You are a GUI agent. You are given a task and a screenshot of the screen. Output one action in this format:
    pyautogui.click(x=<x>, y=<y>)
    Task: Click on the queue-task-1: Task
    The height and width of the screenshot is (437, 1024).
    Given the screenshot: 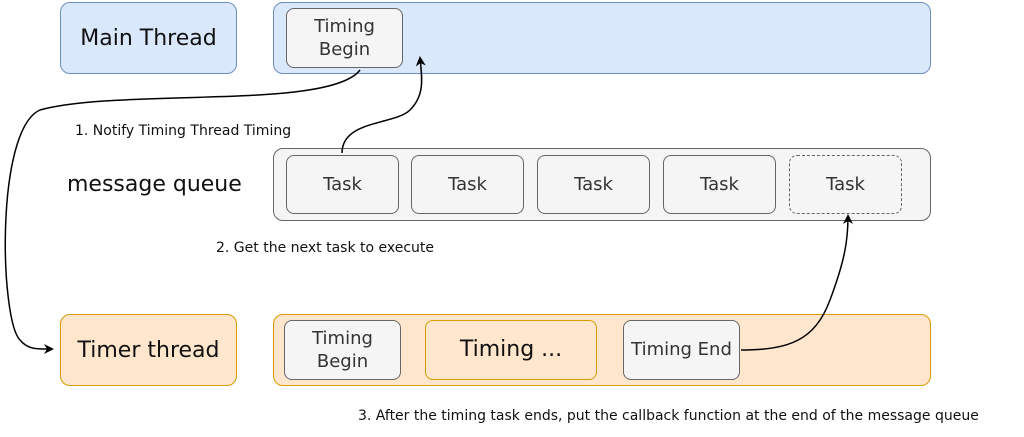 What is the action you would take?
    pyautogui.click(x=342, y=184)
    